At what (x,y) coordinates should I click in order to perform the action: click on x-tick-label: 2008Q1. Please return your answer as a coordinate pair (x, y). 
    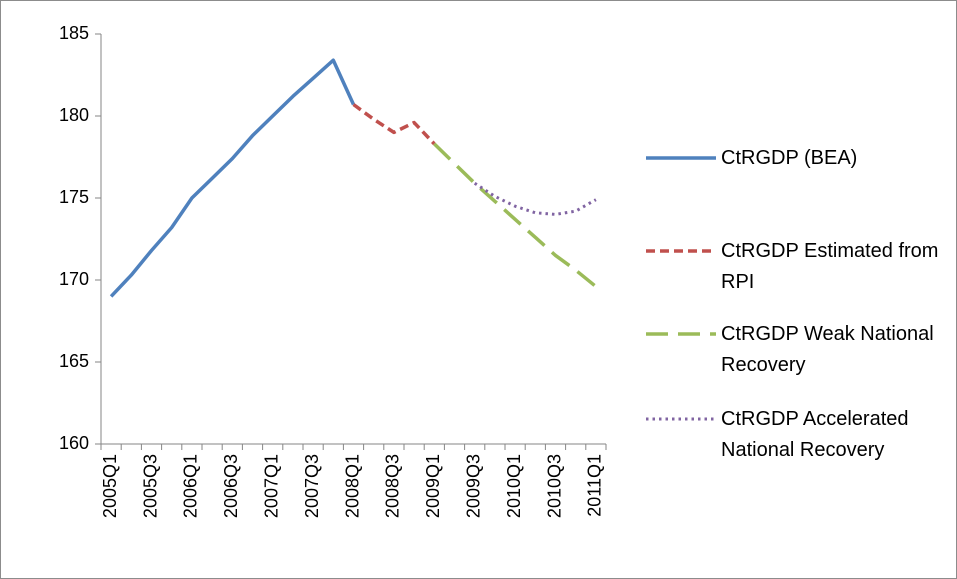
    Looking at the image, I should click on (352, 486).